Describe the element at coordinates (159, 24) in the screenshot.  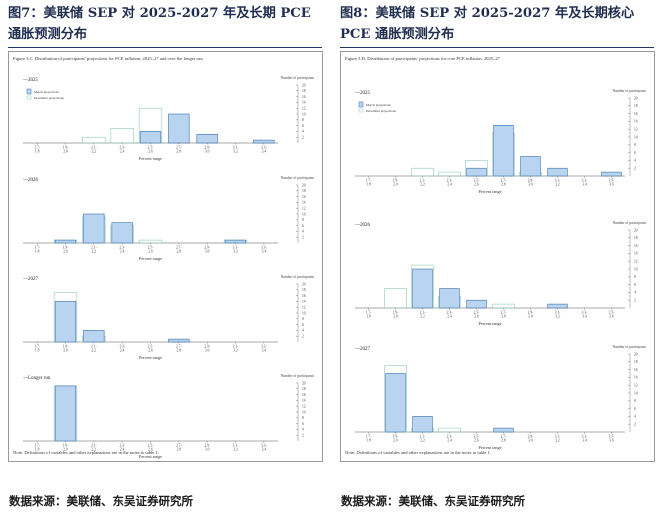
I see `figure-7-title: 图7：美联储 SEP 对 2025-2027 年及长期 PCE 通胀预测分布` at that location.